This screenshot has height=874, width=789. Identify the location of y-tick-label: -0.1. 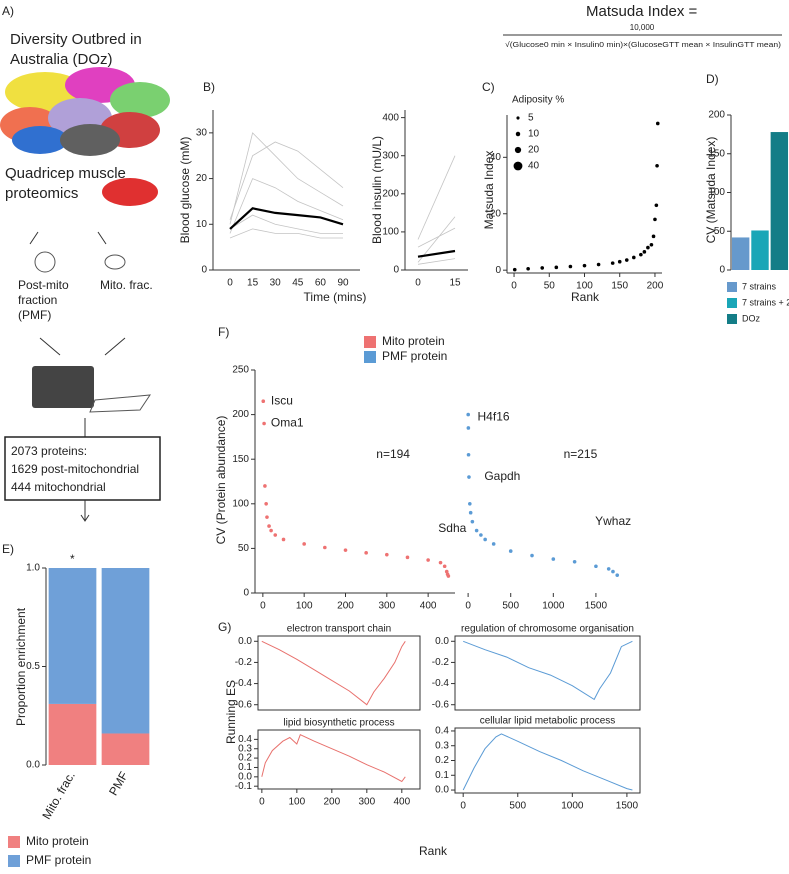
(244, 786).